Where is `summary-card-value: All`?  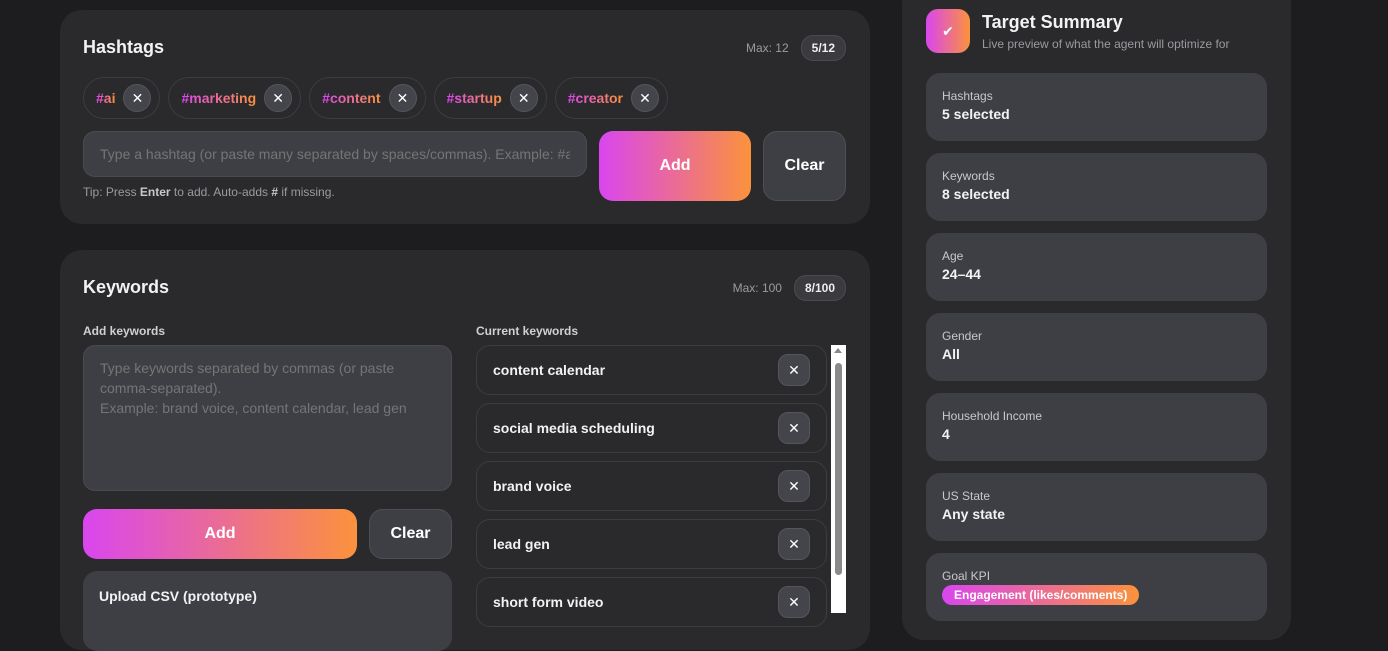
summary-card-value: All is located at coordinates (951, 354).